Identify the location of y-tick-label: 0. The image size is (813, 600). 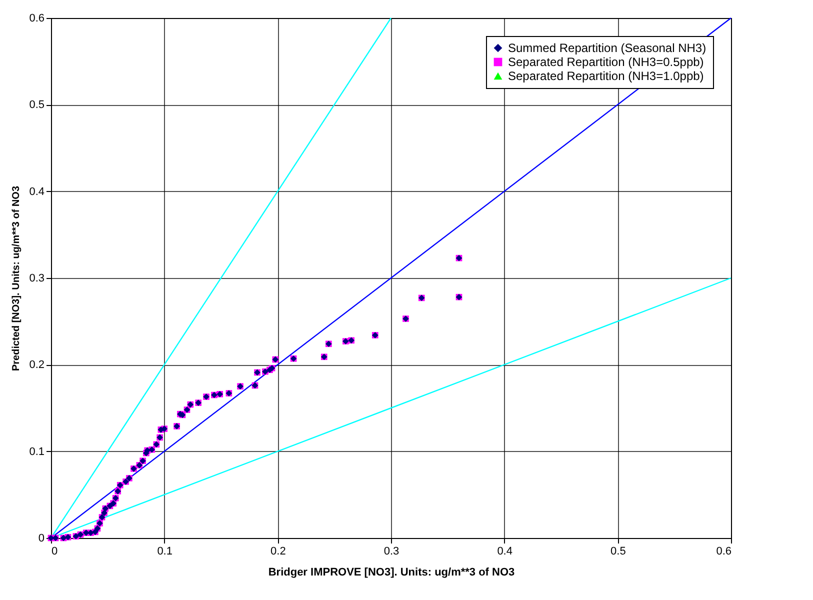
(41, 538).